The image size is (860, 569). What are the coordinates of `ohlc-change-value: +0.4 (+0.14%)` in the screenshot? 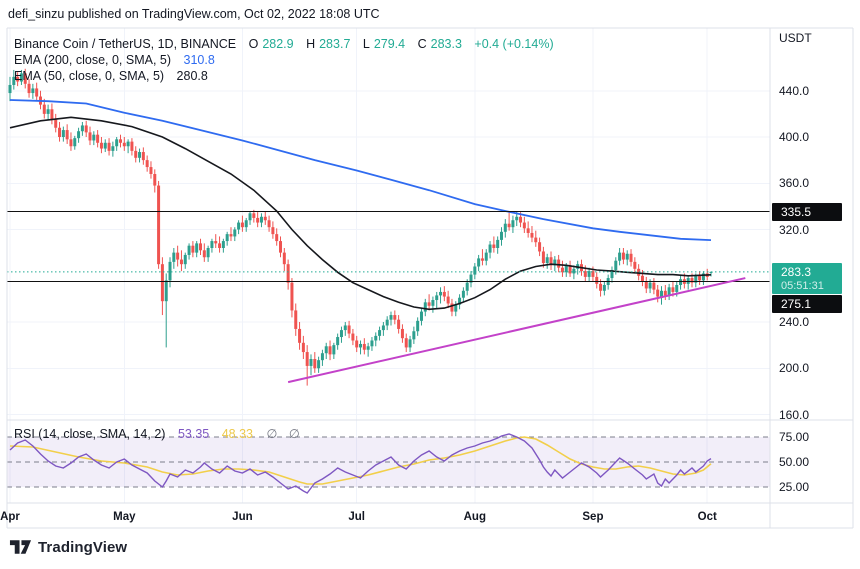 It's located at (514, 44).